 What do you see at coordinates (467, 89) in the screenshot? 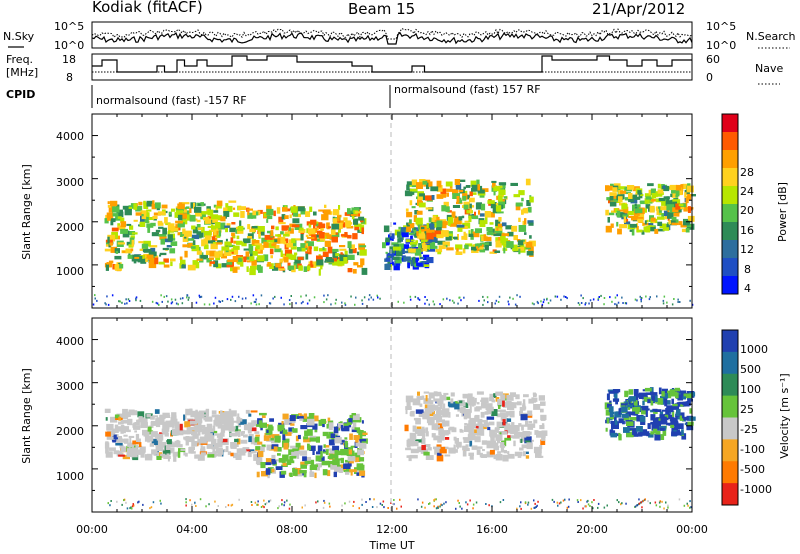
I see `cpid-segment-2: normalsound (fast) 157 RF` at bounding box center [467, 89].